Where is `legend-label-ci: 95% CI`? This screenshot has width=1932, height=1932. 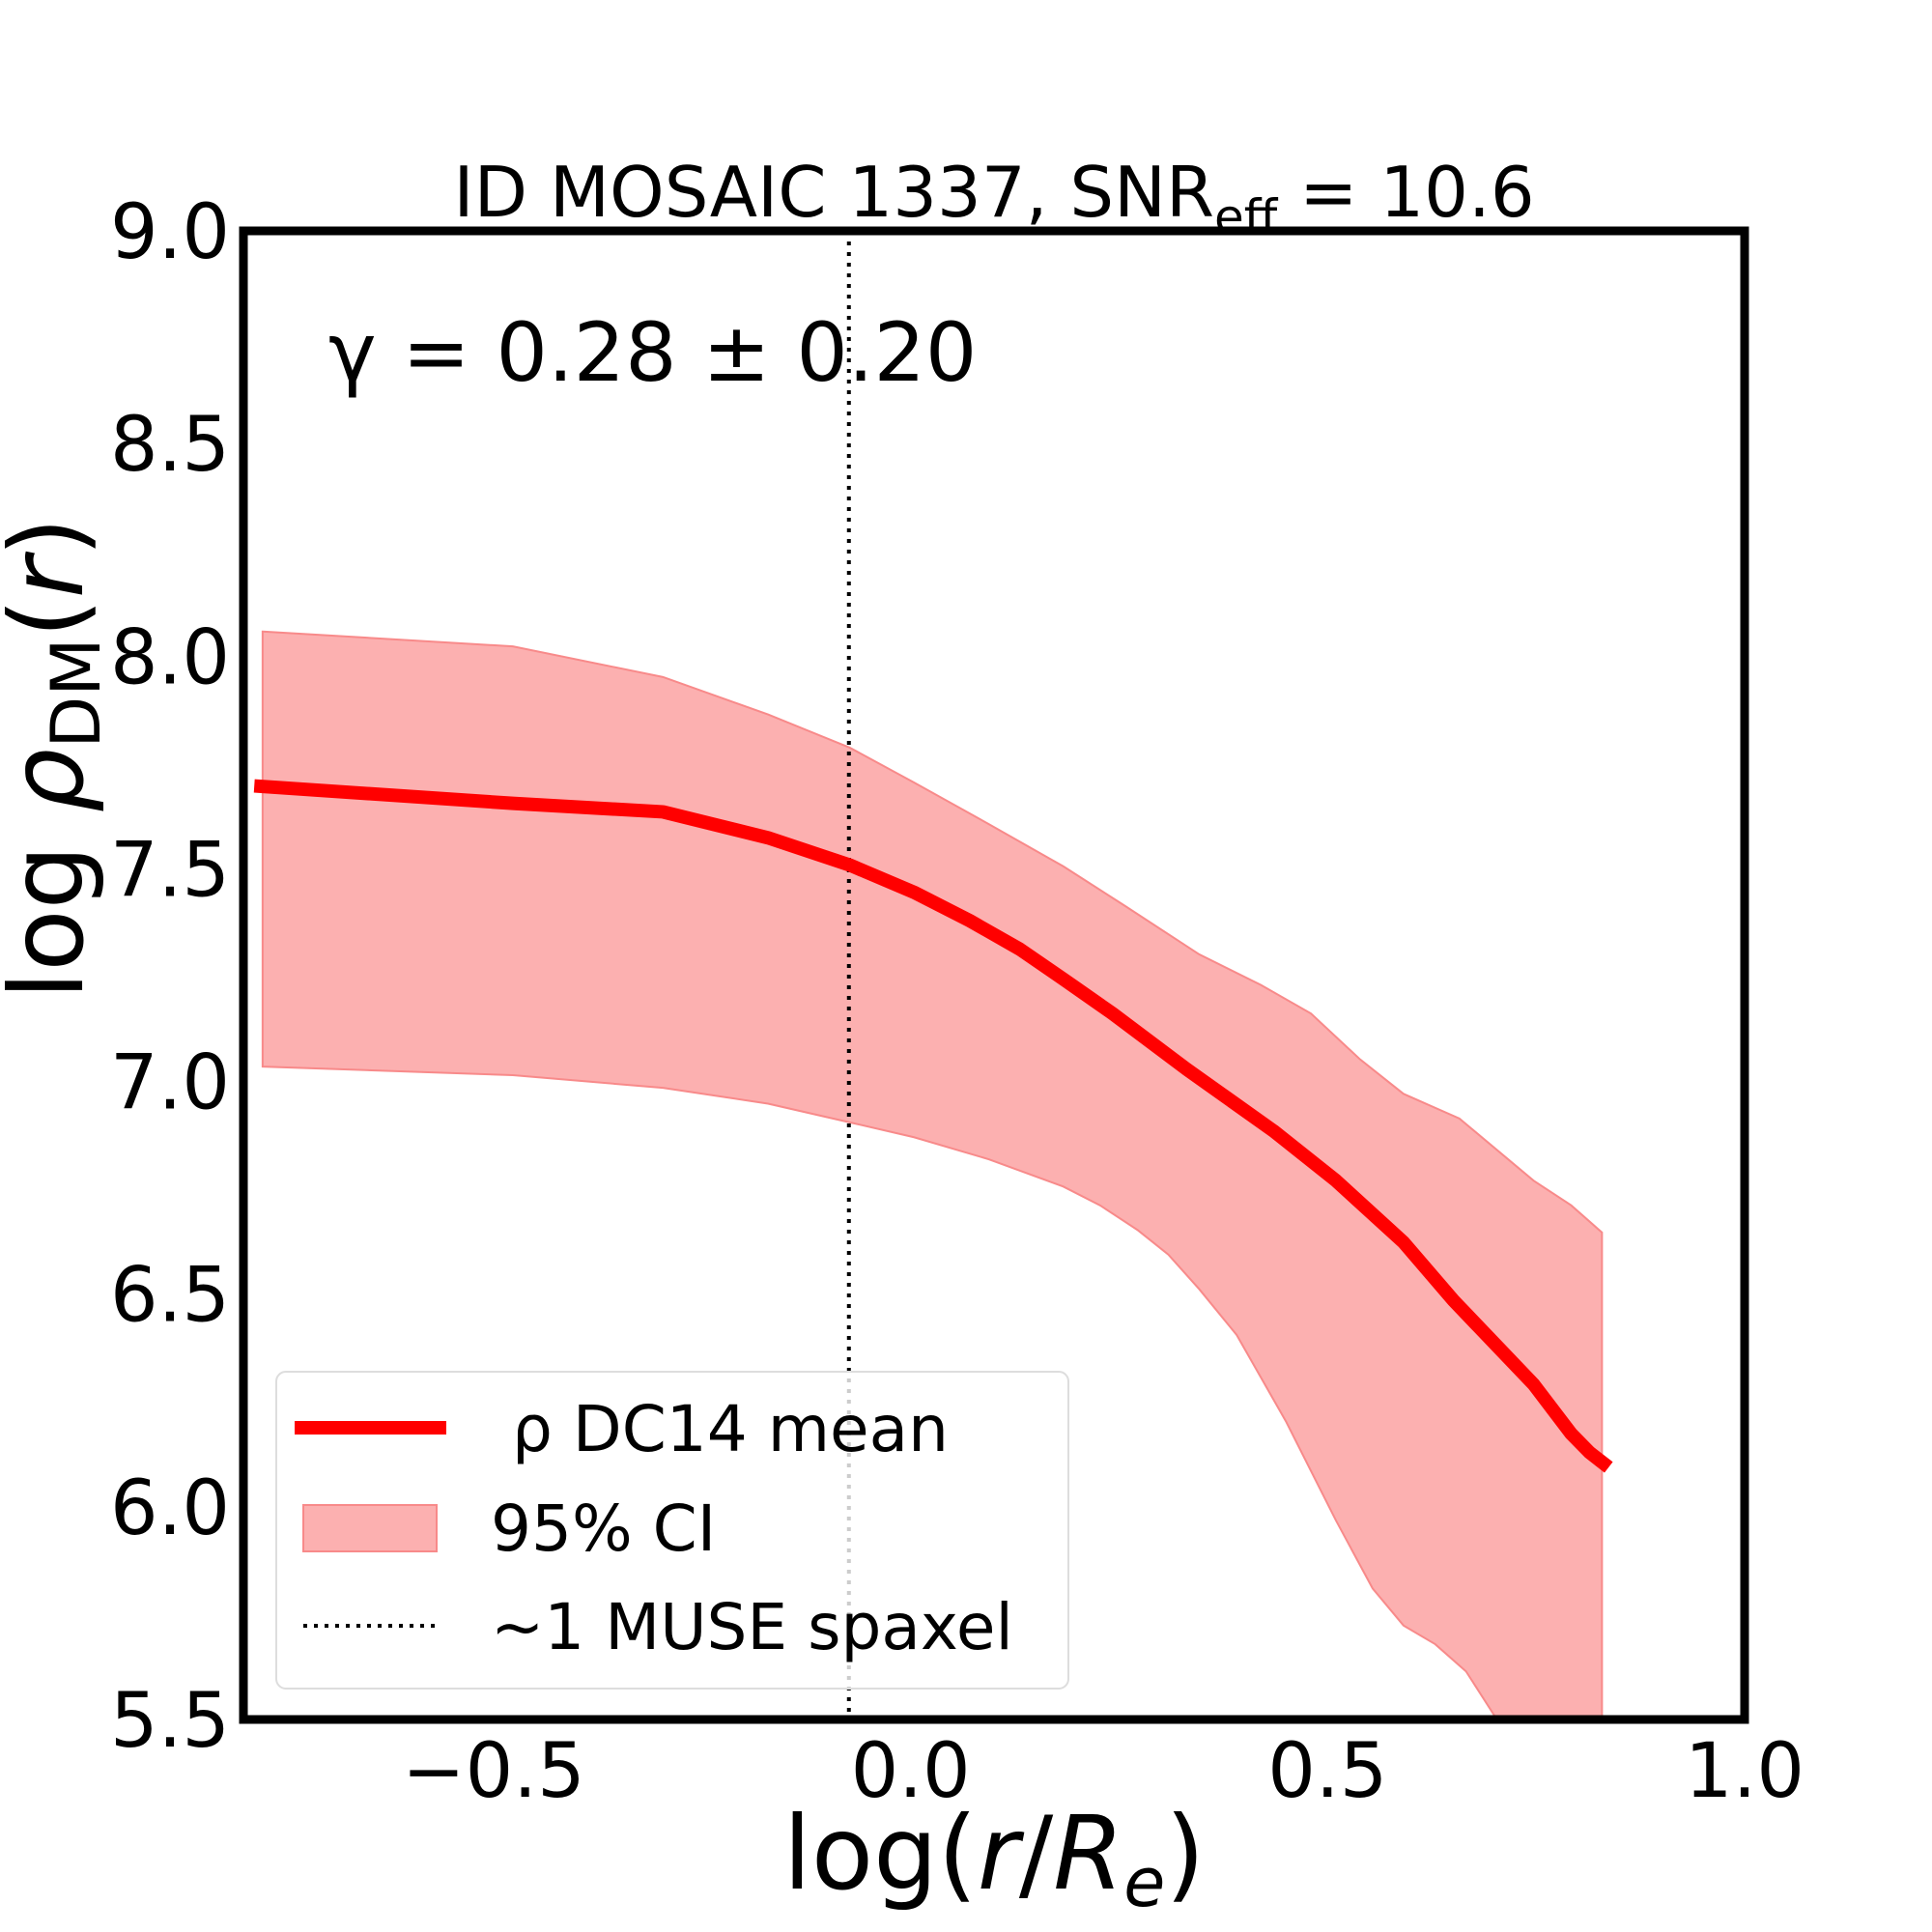
legend-label-ci: 95% CI is located at coordinates (603, 1529).